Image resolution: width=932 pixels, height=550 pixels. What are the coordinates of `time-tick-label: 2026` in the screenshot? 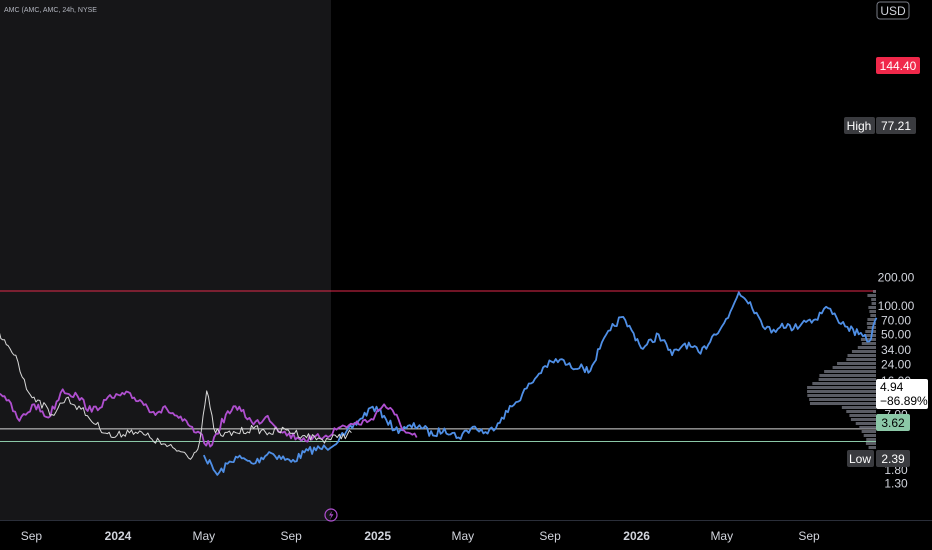 It's located at (636, 536).